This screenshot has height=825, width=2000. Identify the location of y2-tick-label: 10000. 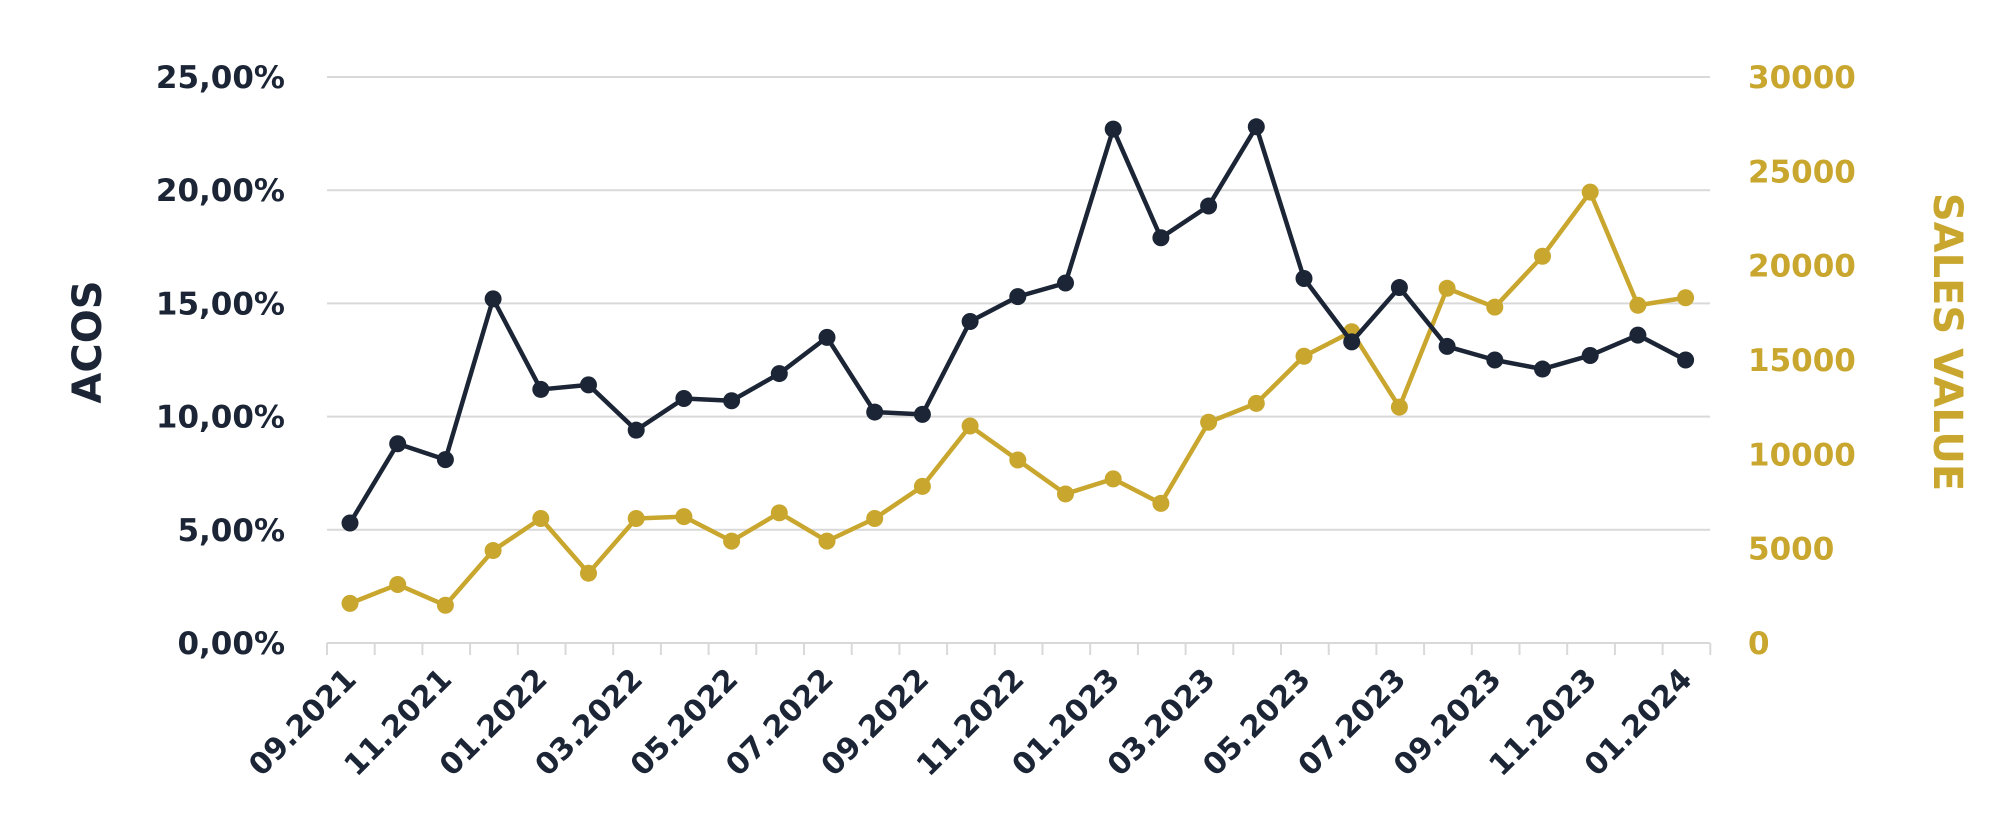
(1802, 455).